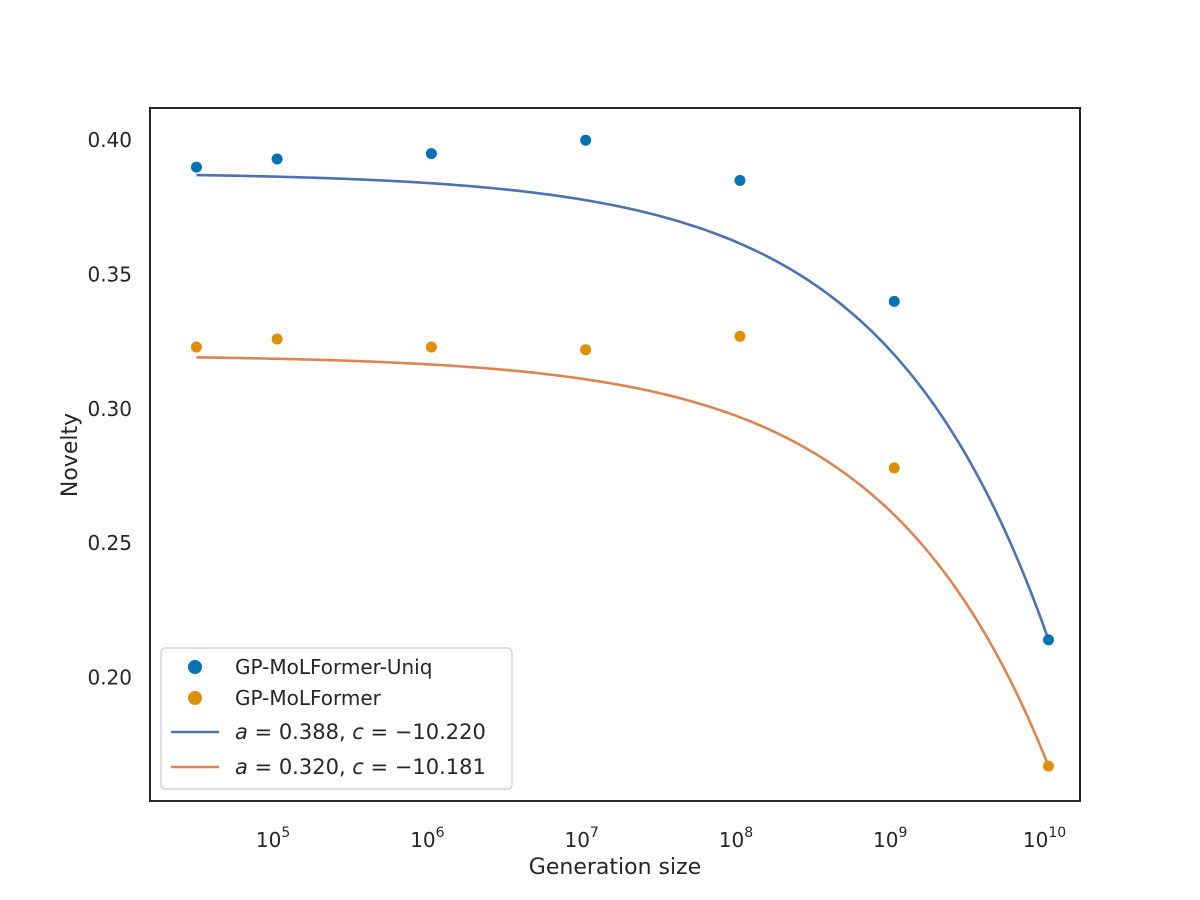 Image resolution: width=1200 pixels, height=900 pixels. I want to click on y-tick-label: 0.35, so click(109, 275).